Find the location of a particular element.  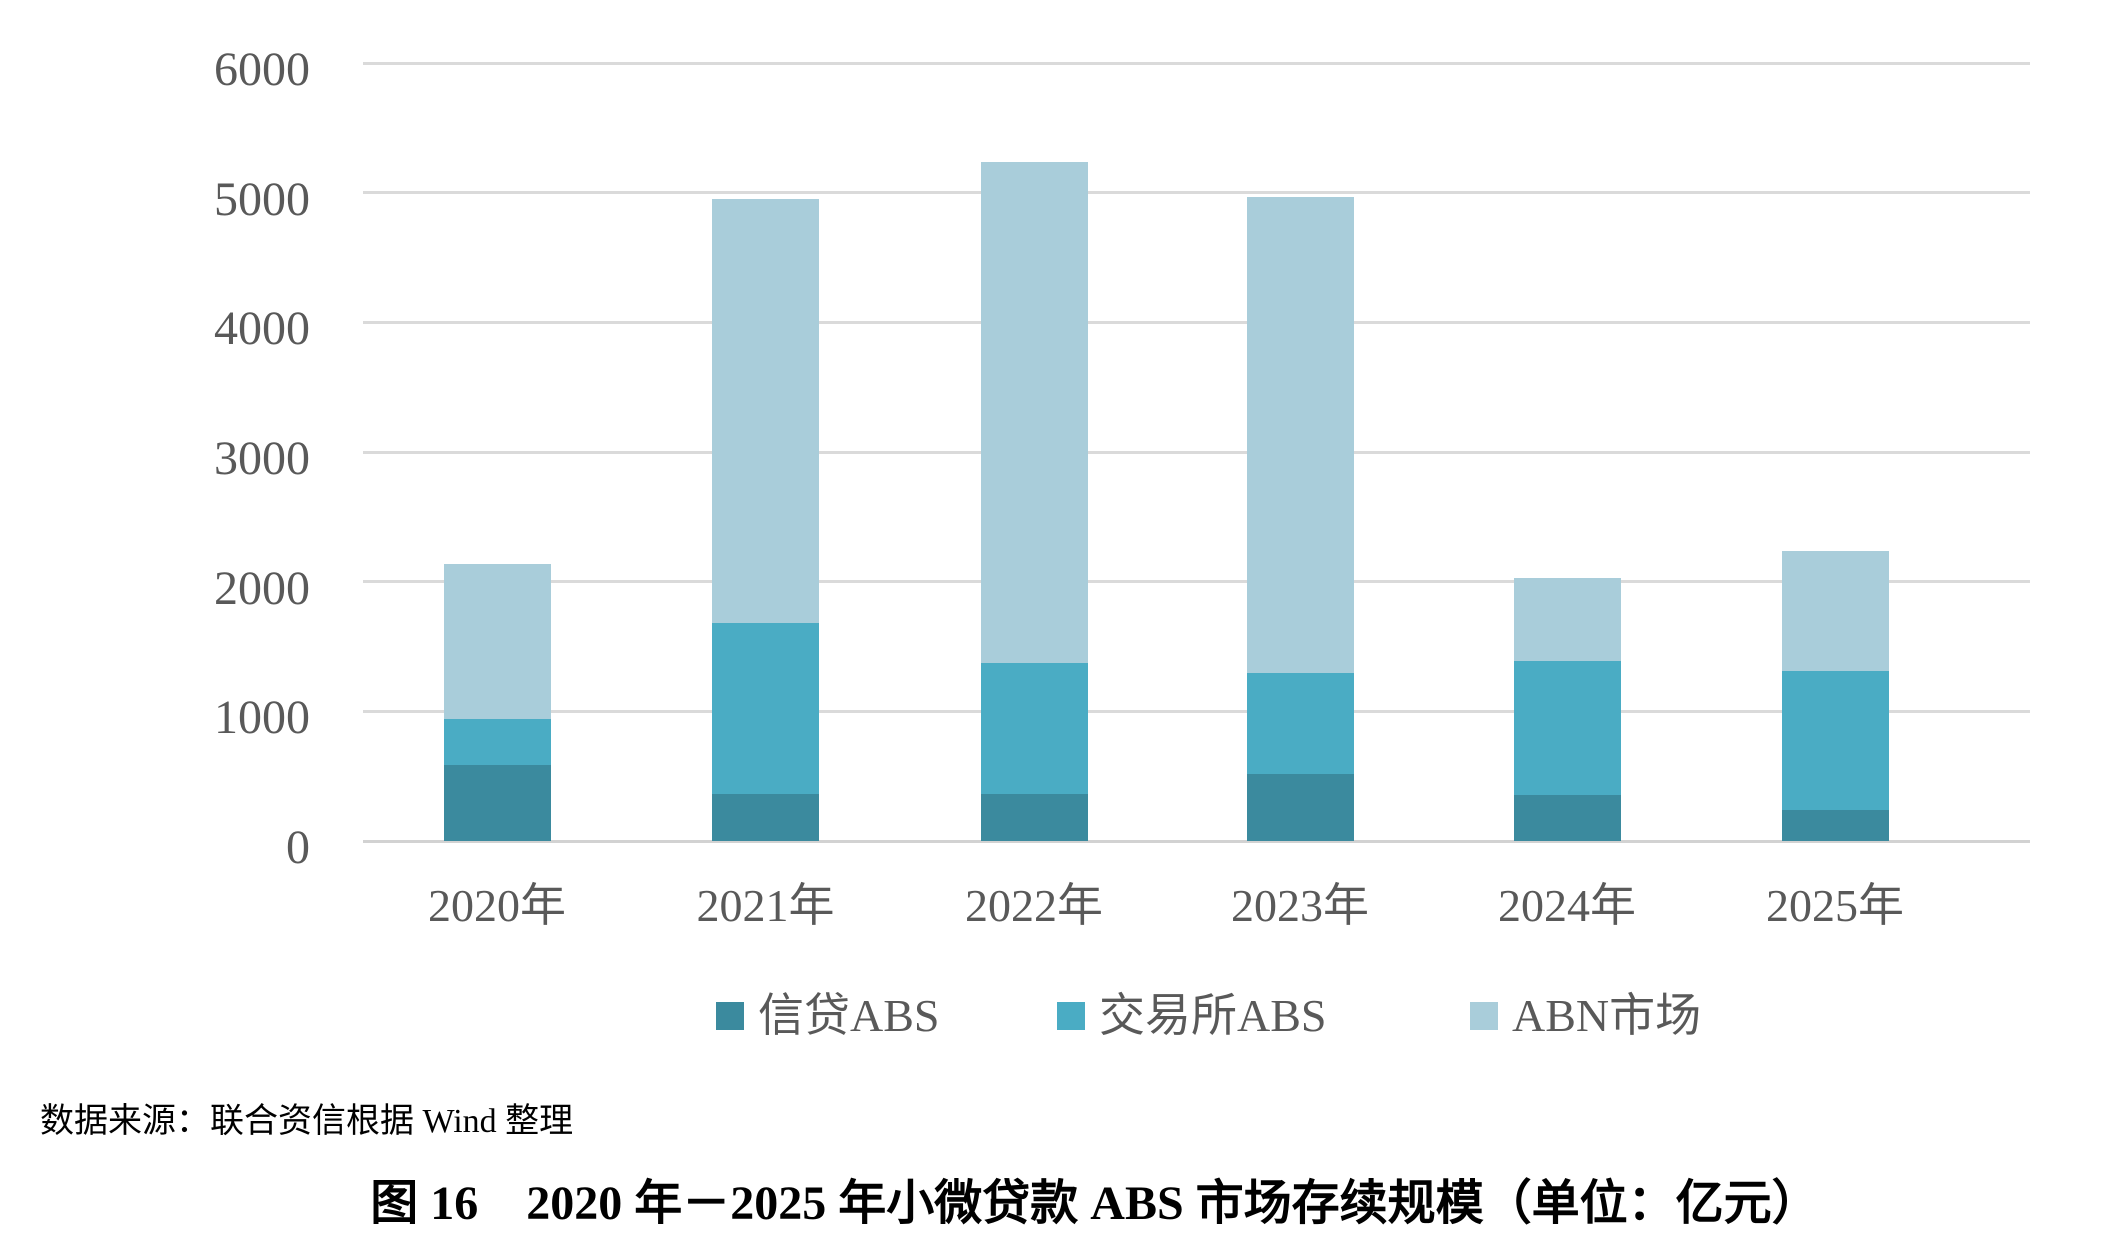

bar-2020年 is located at coordinates (497, 702).